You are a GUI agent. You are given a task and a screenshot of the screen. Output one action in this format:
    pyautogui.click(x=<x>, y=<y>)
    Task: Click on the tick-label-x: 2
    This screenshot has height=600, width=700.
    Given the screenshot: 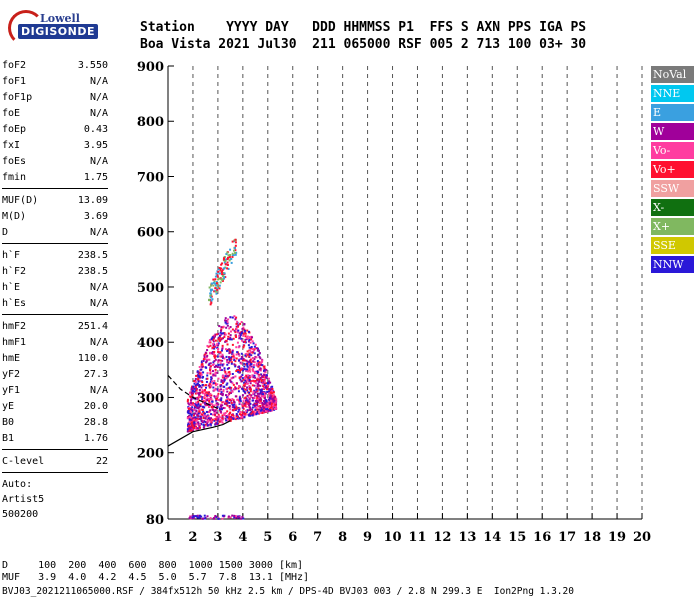 What is the action you would take?
    pyautogui.click(x=192, y=537)
    